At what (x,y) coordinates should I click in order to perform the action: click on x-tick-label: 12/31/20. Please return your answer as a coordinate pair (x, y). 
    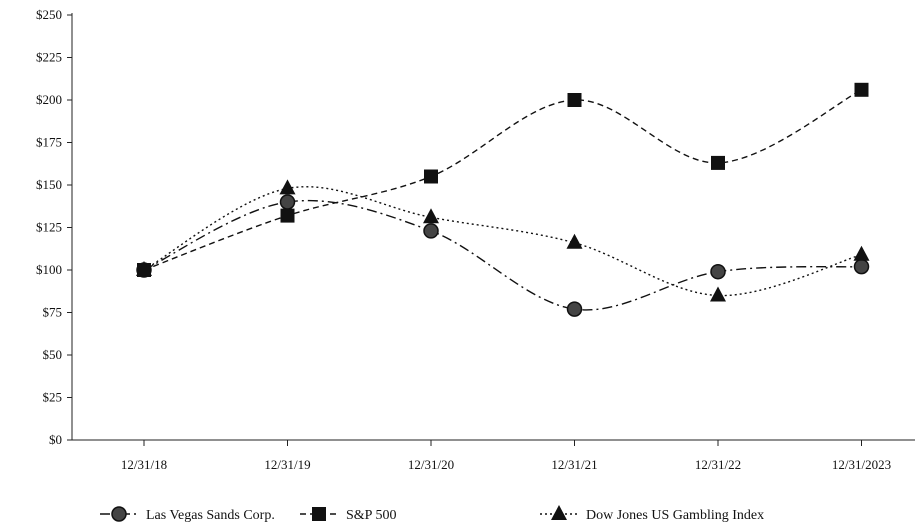
    Looking at the image, I should click on (431, 464).